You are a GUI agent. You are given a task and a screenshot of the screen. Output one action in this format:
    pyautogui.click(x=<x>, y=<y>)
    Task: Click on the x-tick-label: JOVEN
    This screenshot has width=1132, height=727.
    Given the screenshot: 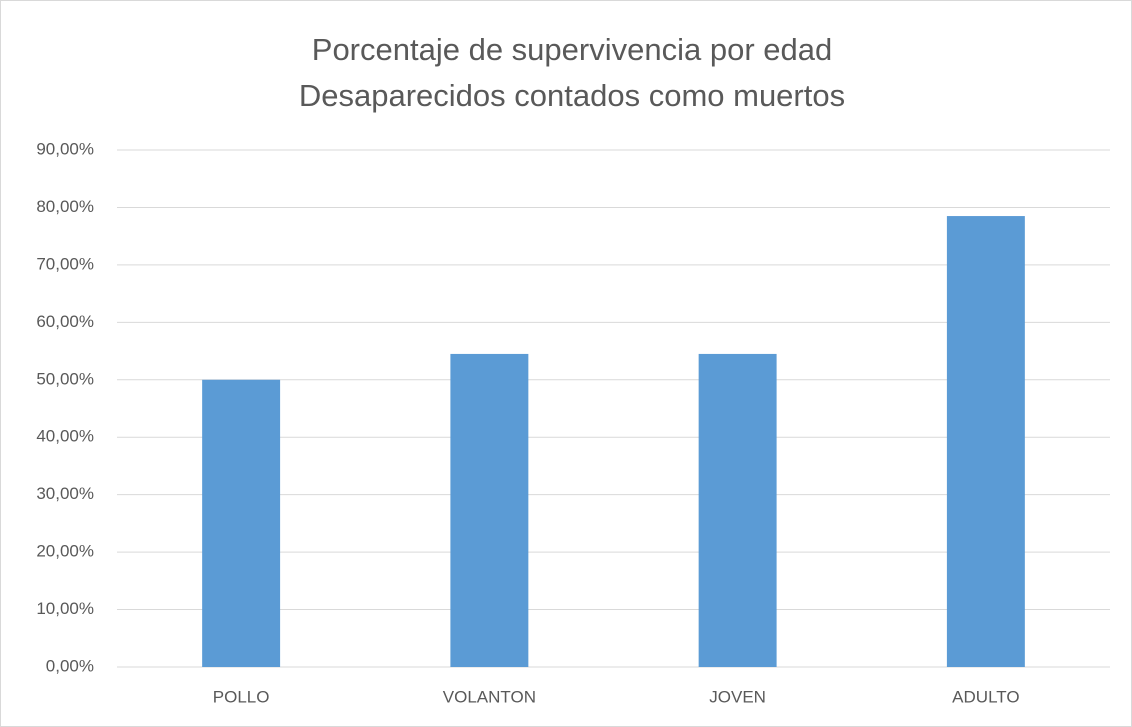 What is the action you would take?
    pyautogui.click(x=737, y=696)
    